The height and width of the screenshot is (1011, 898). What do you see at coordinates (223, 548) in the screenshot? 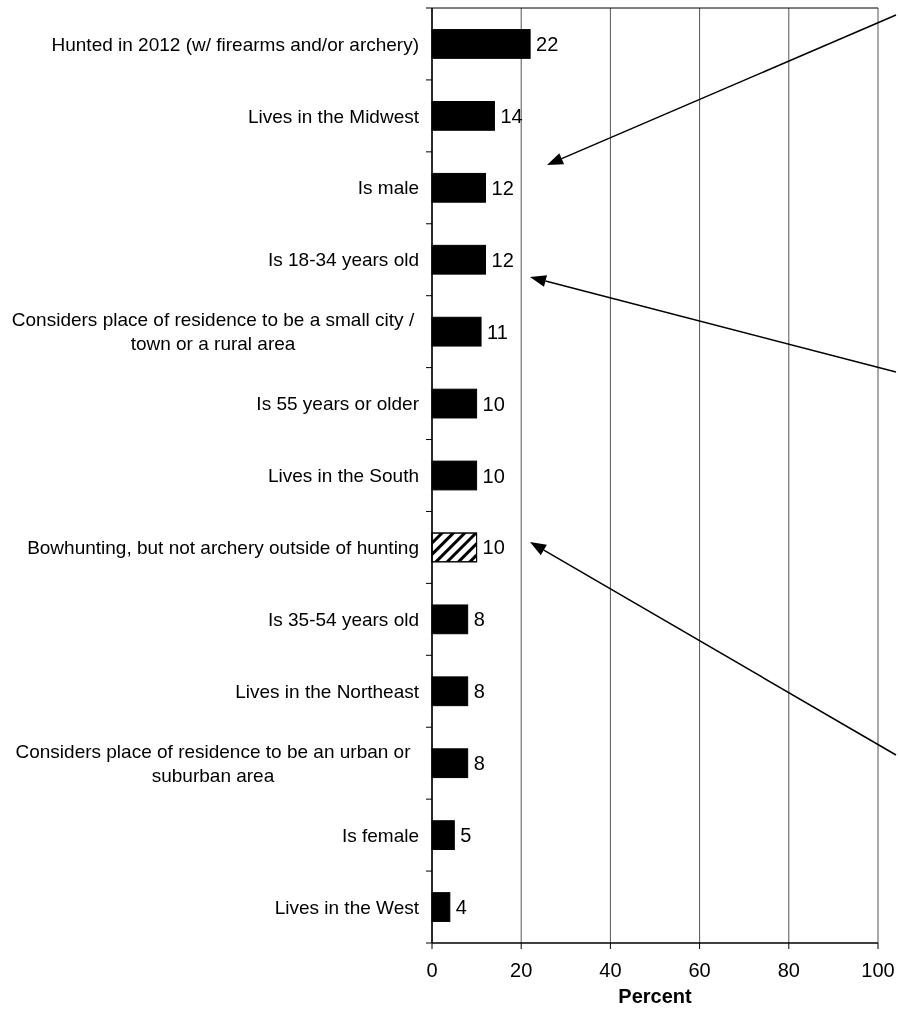
I see `y-tick-label: Bowhunting, but not archery outside of hunting` at bounding box center [223, 548].